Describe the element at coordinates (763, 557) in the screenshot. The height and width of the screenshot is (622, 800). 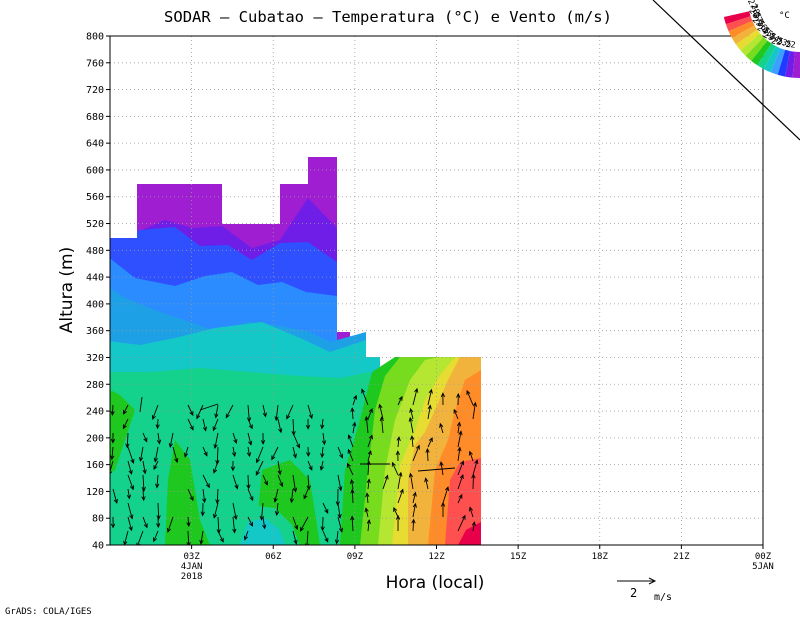
I see `x-tick-label: 00Z` at that location.